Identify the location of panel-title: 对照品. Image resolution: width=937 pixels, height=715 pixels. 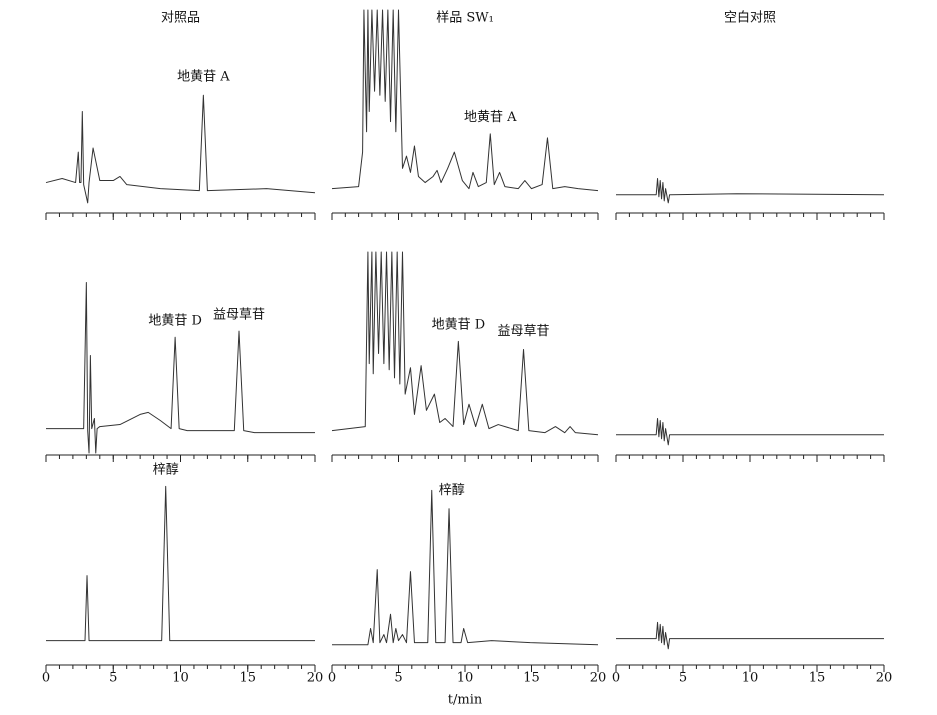
(180, 18).